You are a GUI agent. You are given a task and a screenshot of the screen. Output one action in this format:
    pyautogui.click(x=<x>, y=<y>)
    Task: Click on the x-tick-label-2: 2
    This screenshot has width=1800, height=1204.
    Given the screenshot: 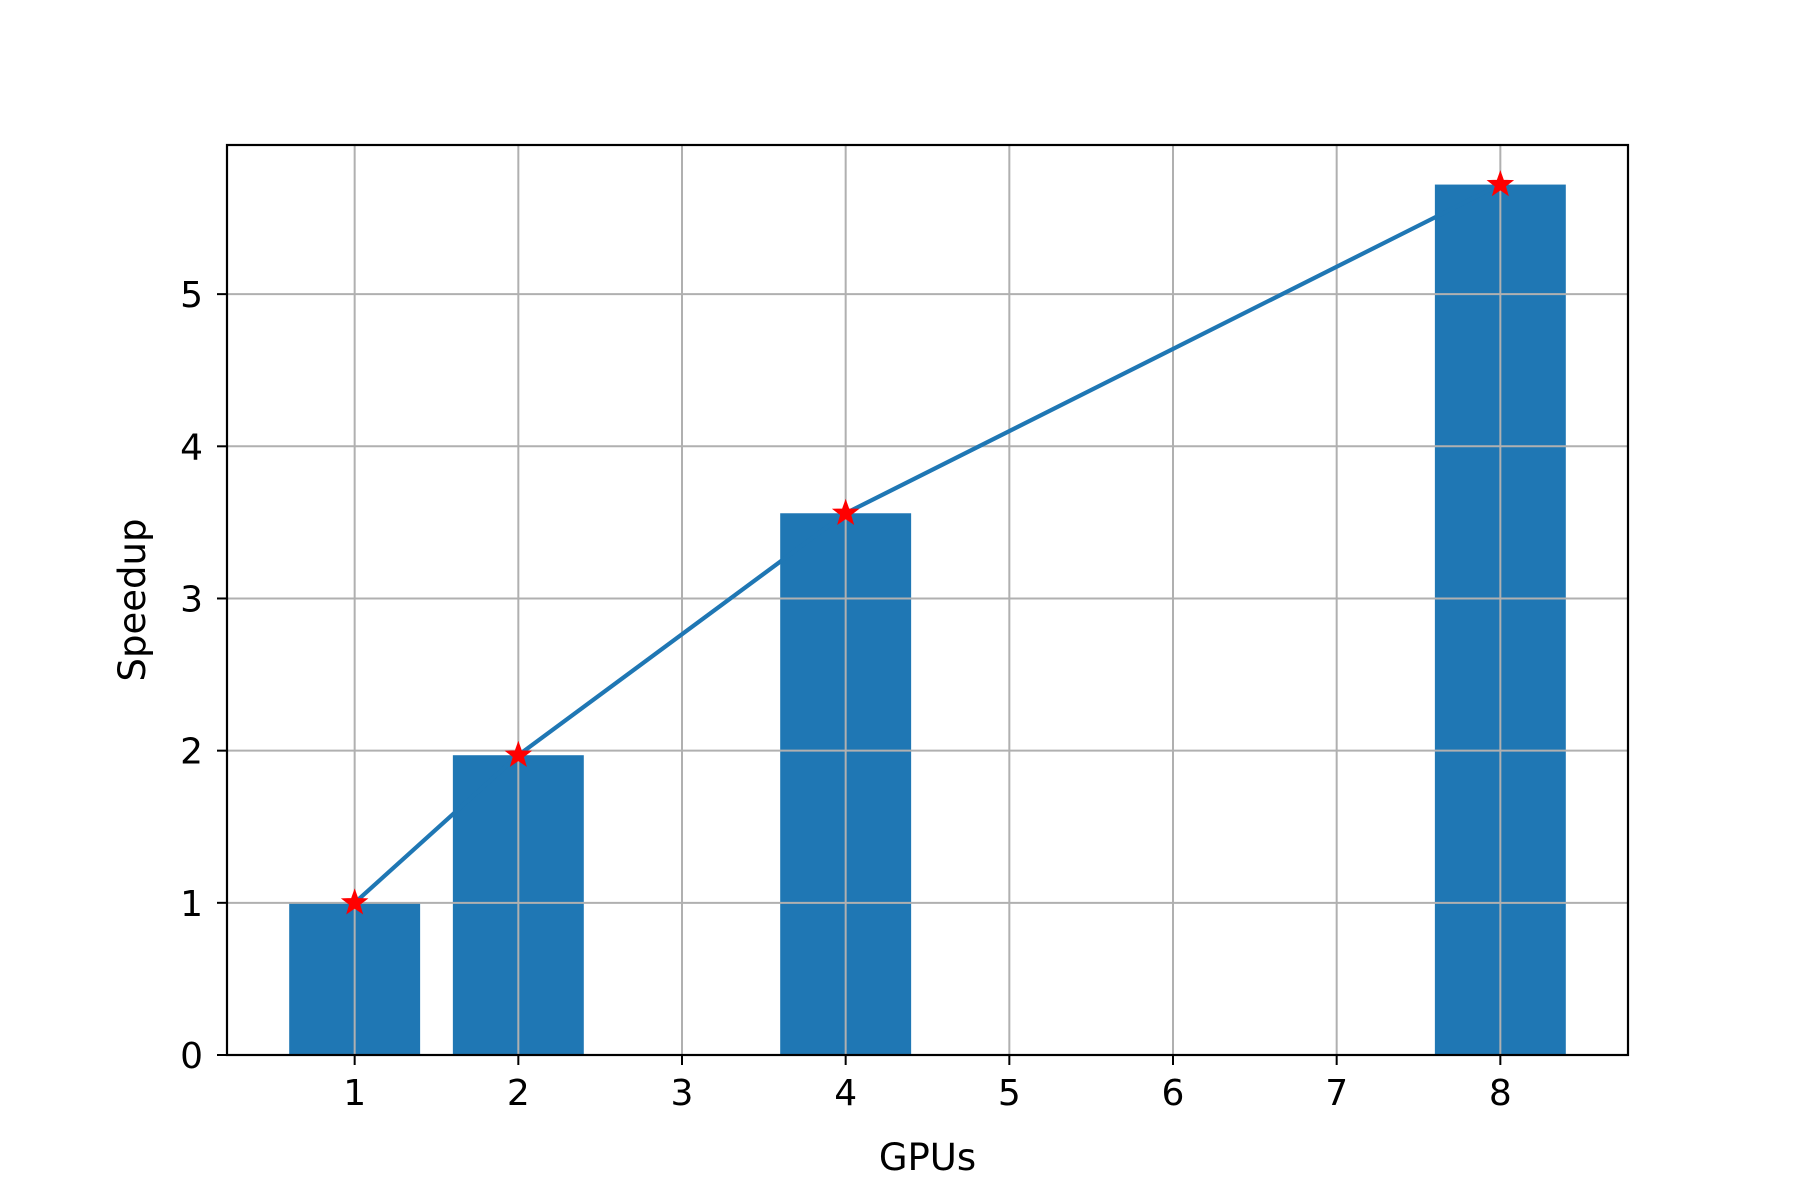 What is the action you would take?
    pyautogui.click(x=518, y=1093)
    